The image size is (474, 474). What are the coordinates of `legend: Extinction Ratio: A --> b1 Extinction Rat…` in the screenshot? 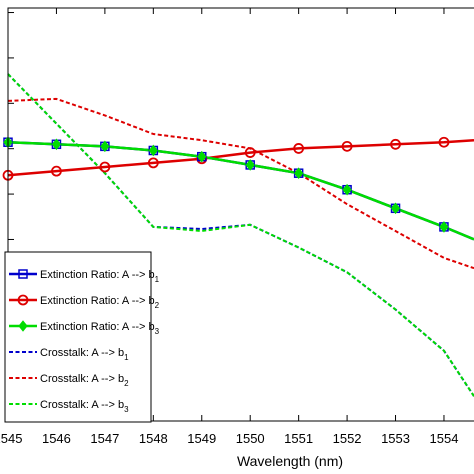 It's located at (82, 337).